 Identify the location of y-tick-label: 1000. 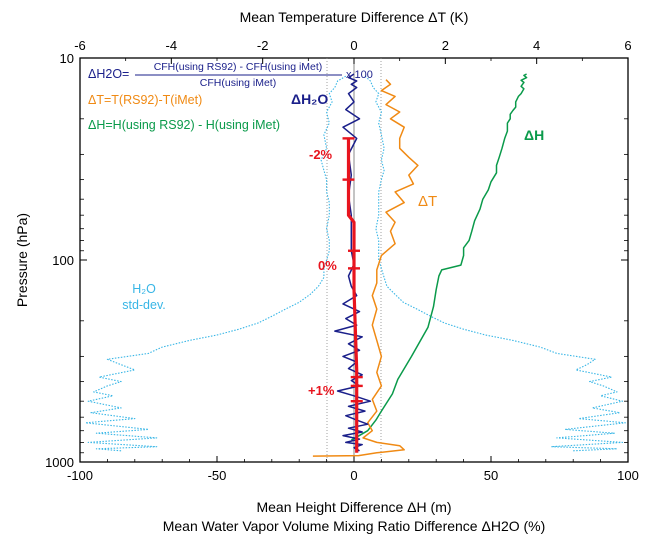
(59, 462).